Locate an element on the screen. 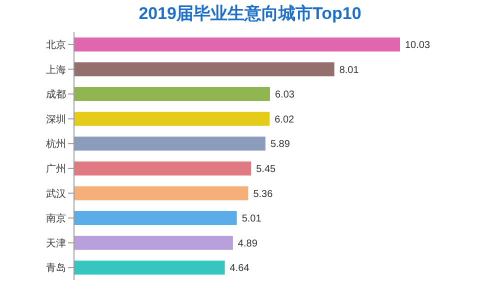  data-label: 5.01 is located at coordinates (252, 219).